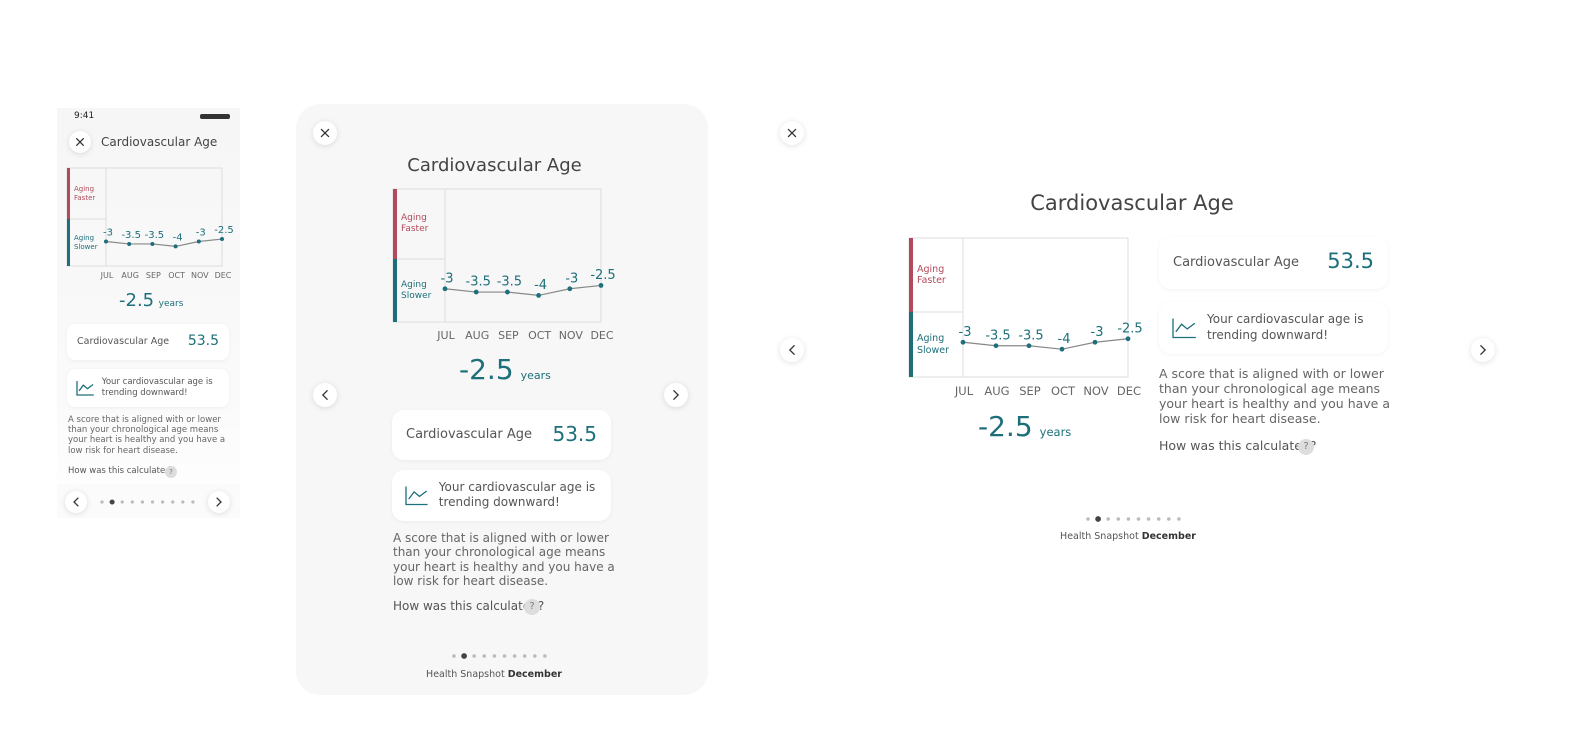  Describe the element at coordinates (1273, 263) in the screenshot. I see `score-card` at that location.